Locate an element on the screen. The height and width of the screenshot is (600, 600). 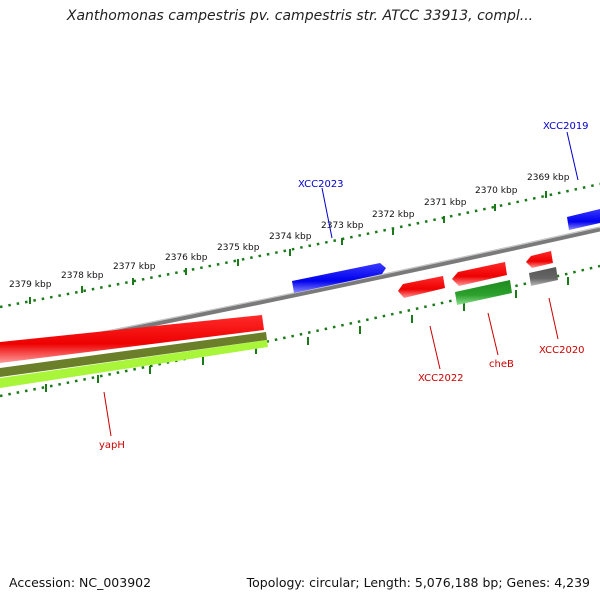
callout-line-xcc2020 is located at coordinates (553, 318).